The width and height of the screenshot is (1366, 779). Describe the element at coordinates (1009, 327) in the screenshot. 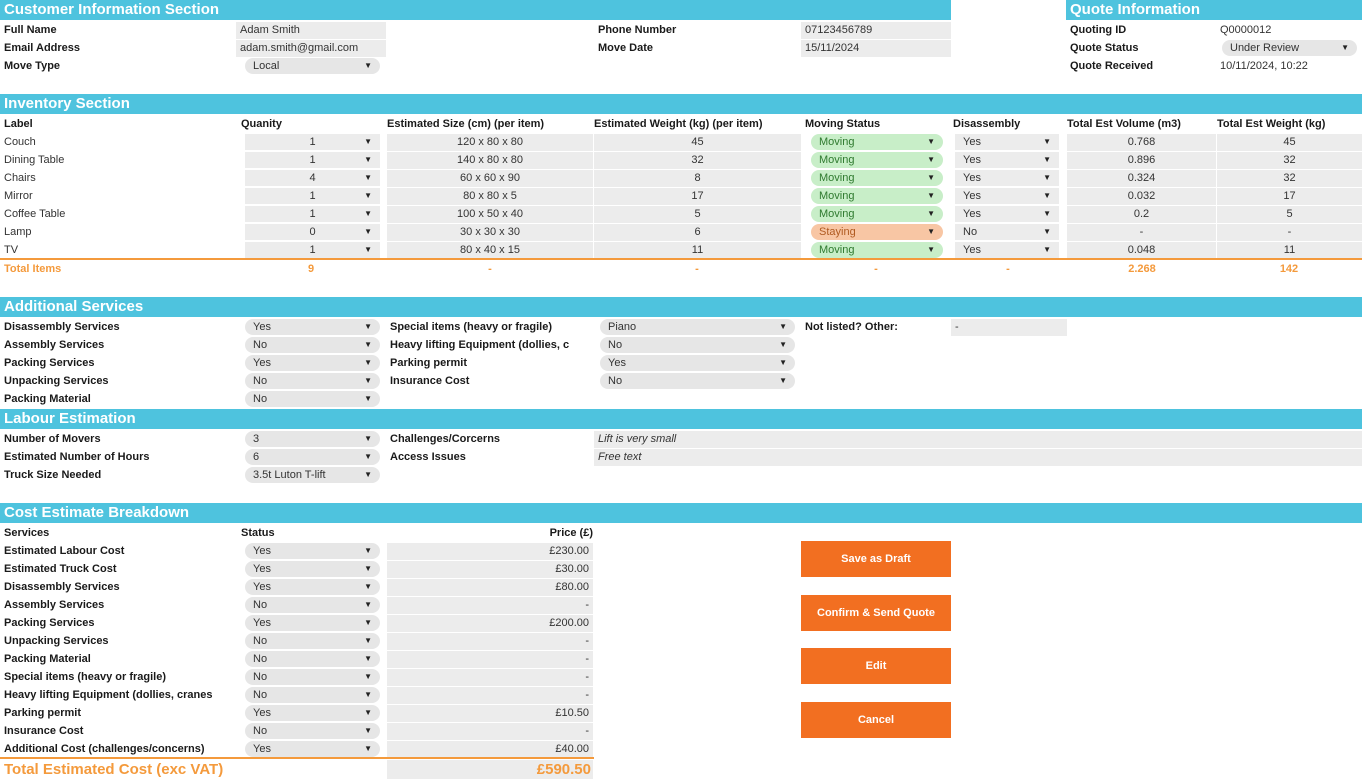

I see `other-field: -` at that location.